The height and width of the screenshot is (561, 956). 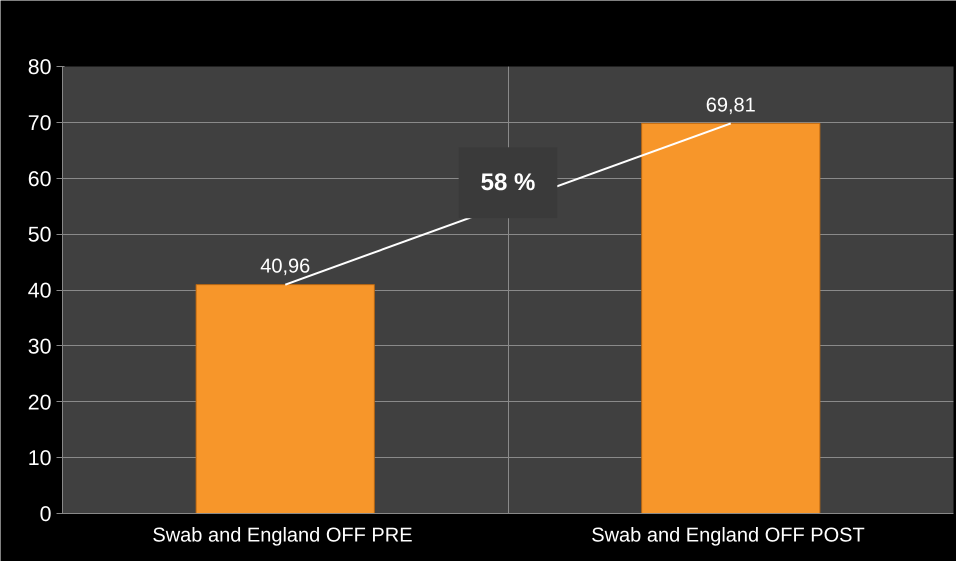 I want to click on data-label: 40,96, so click(x=285, y=267).